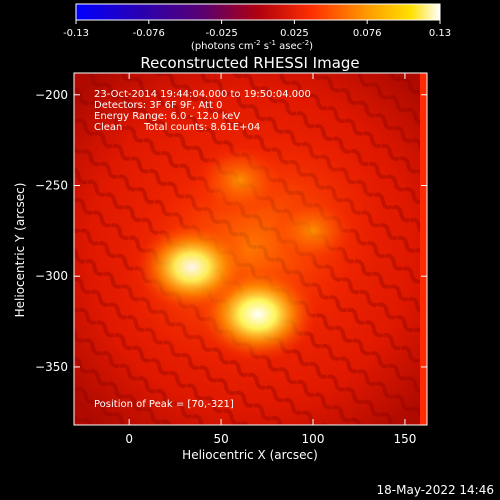 Image resolution: width=500 pixels, height=500 pixels. I want to click on x-tick-label: 100, so click(313, 439).